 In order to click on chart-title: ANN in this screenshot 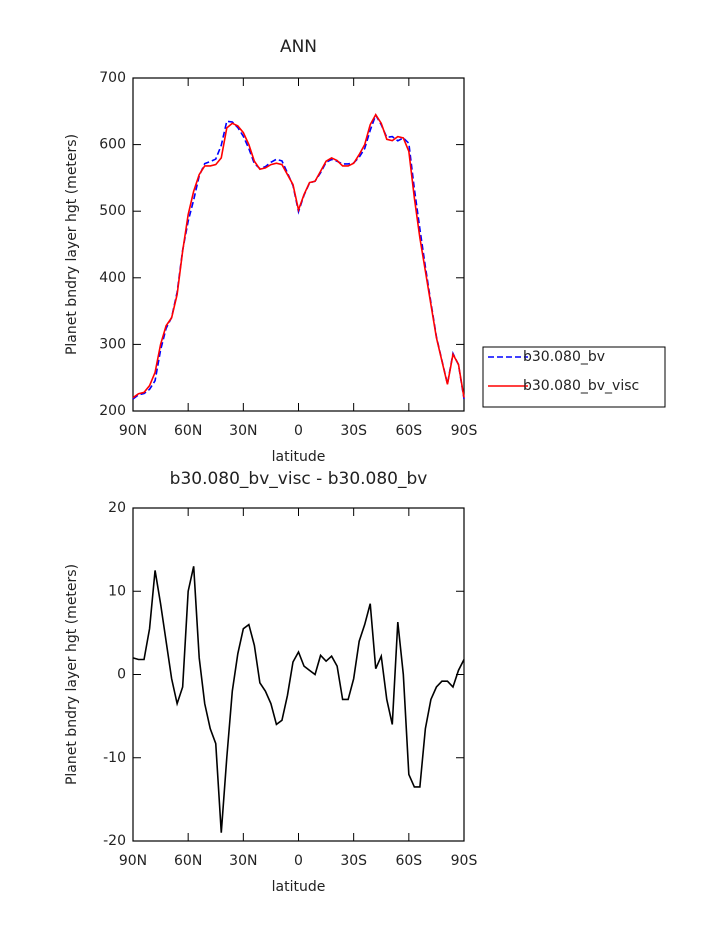, I will do `click(298, 47)`.